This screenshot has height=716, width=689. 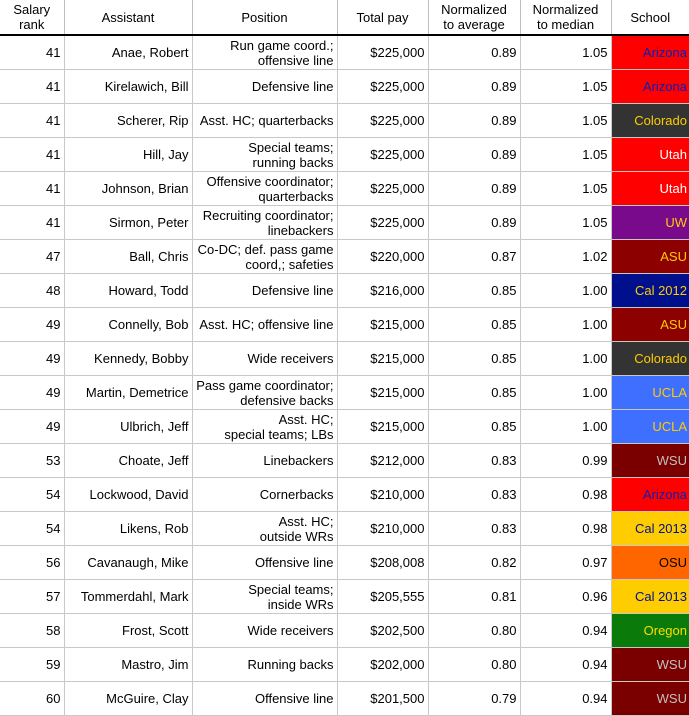 I want to click on total-pay-cell: $202,500, so click(x=383, y=630).